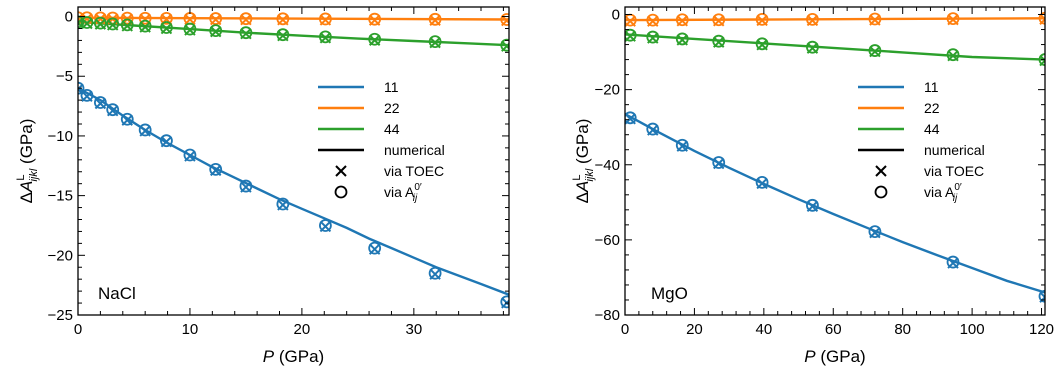 Image resolution: width=1063 pixels, height=375 pixels. Describe the element at coordinates (902, 329) in the screenshot. I see `x-tick-label: 80` at that location.